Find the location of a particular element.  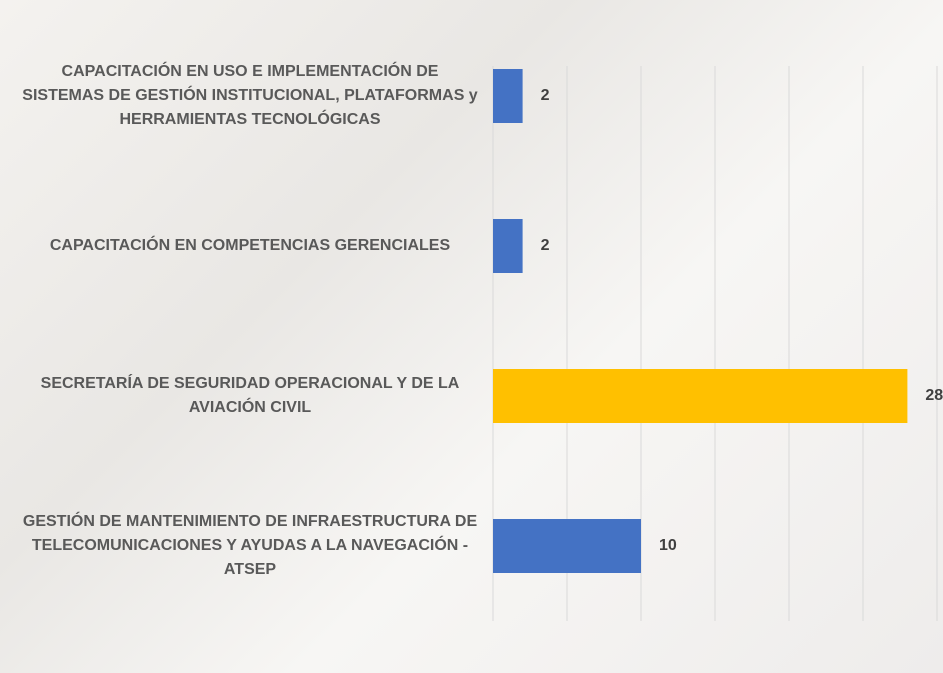

value-label: 28 is located at coordinates (934, 395).